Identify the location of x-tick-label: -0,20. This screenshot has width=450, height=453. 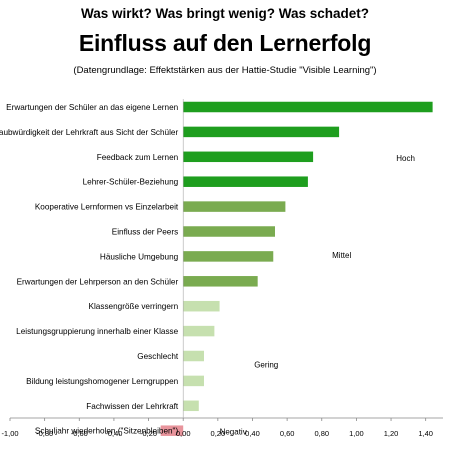
(148, 433).